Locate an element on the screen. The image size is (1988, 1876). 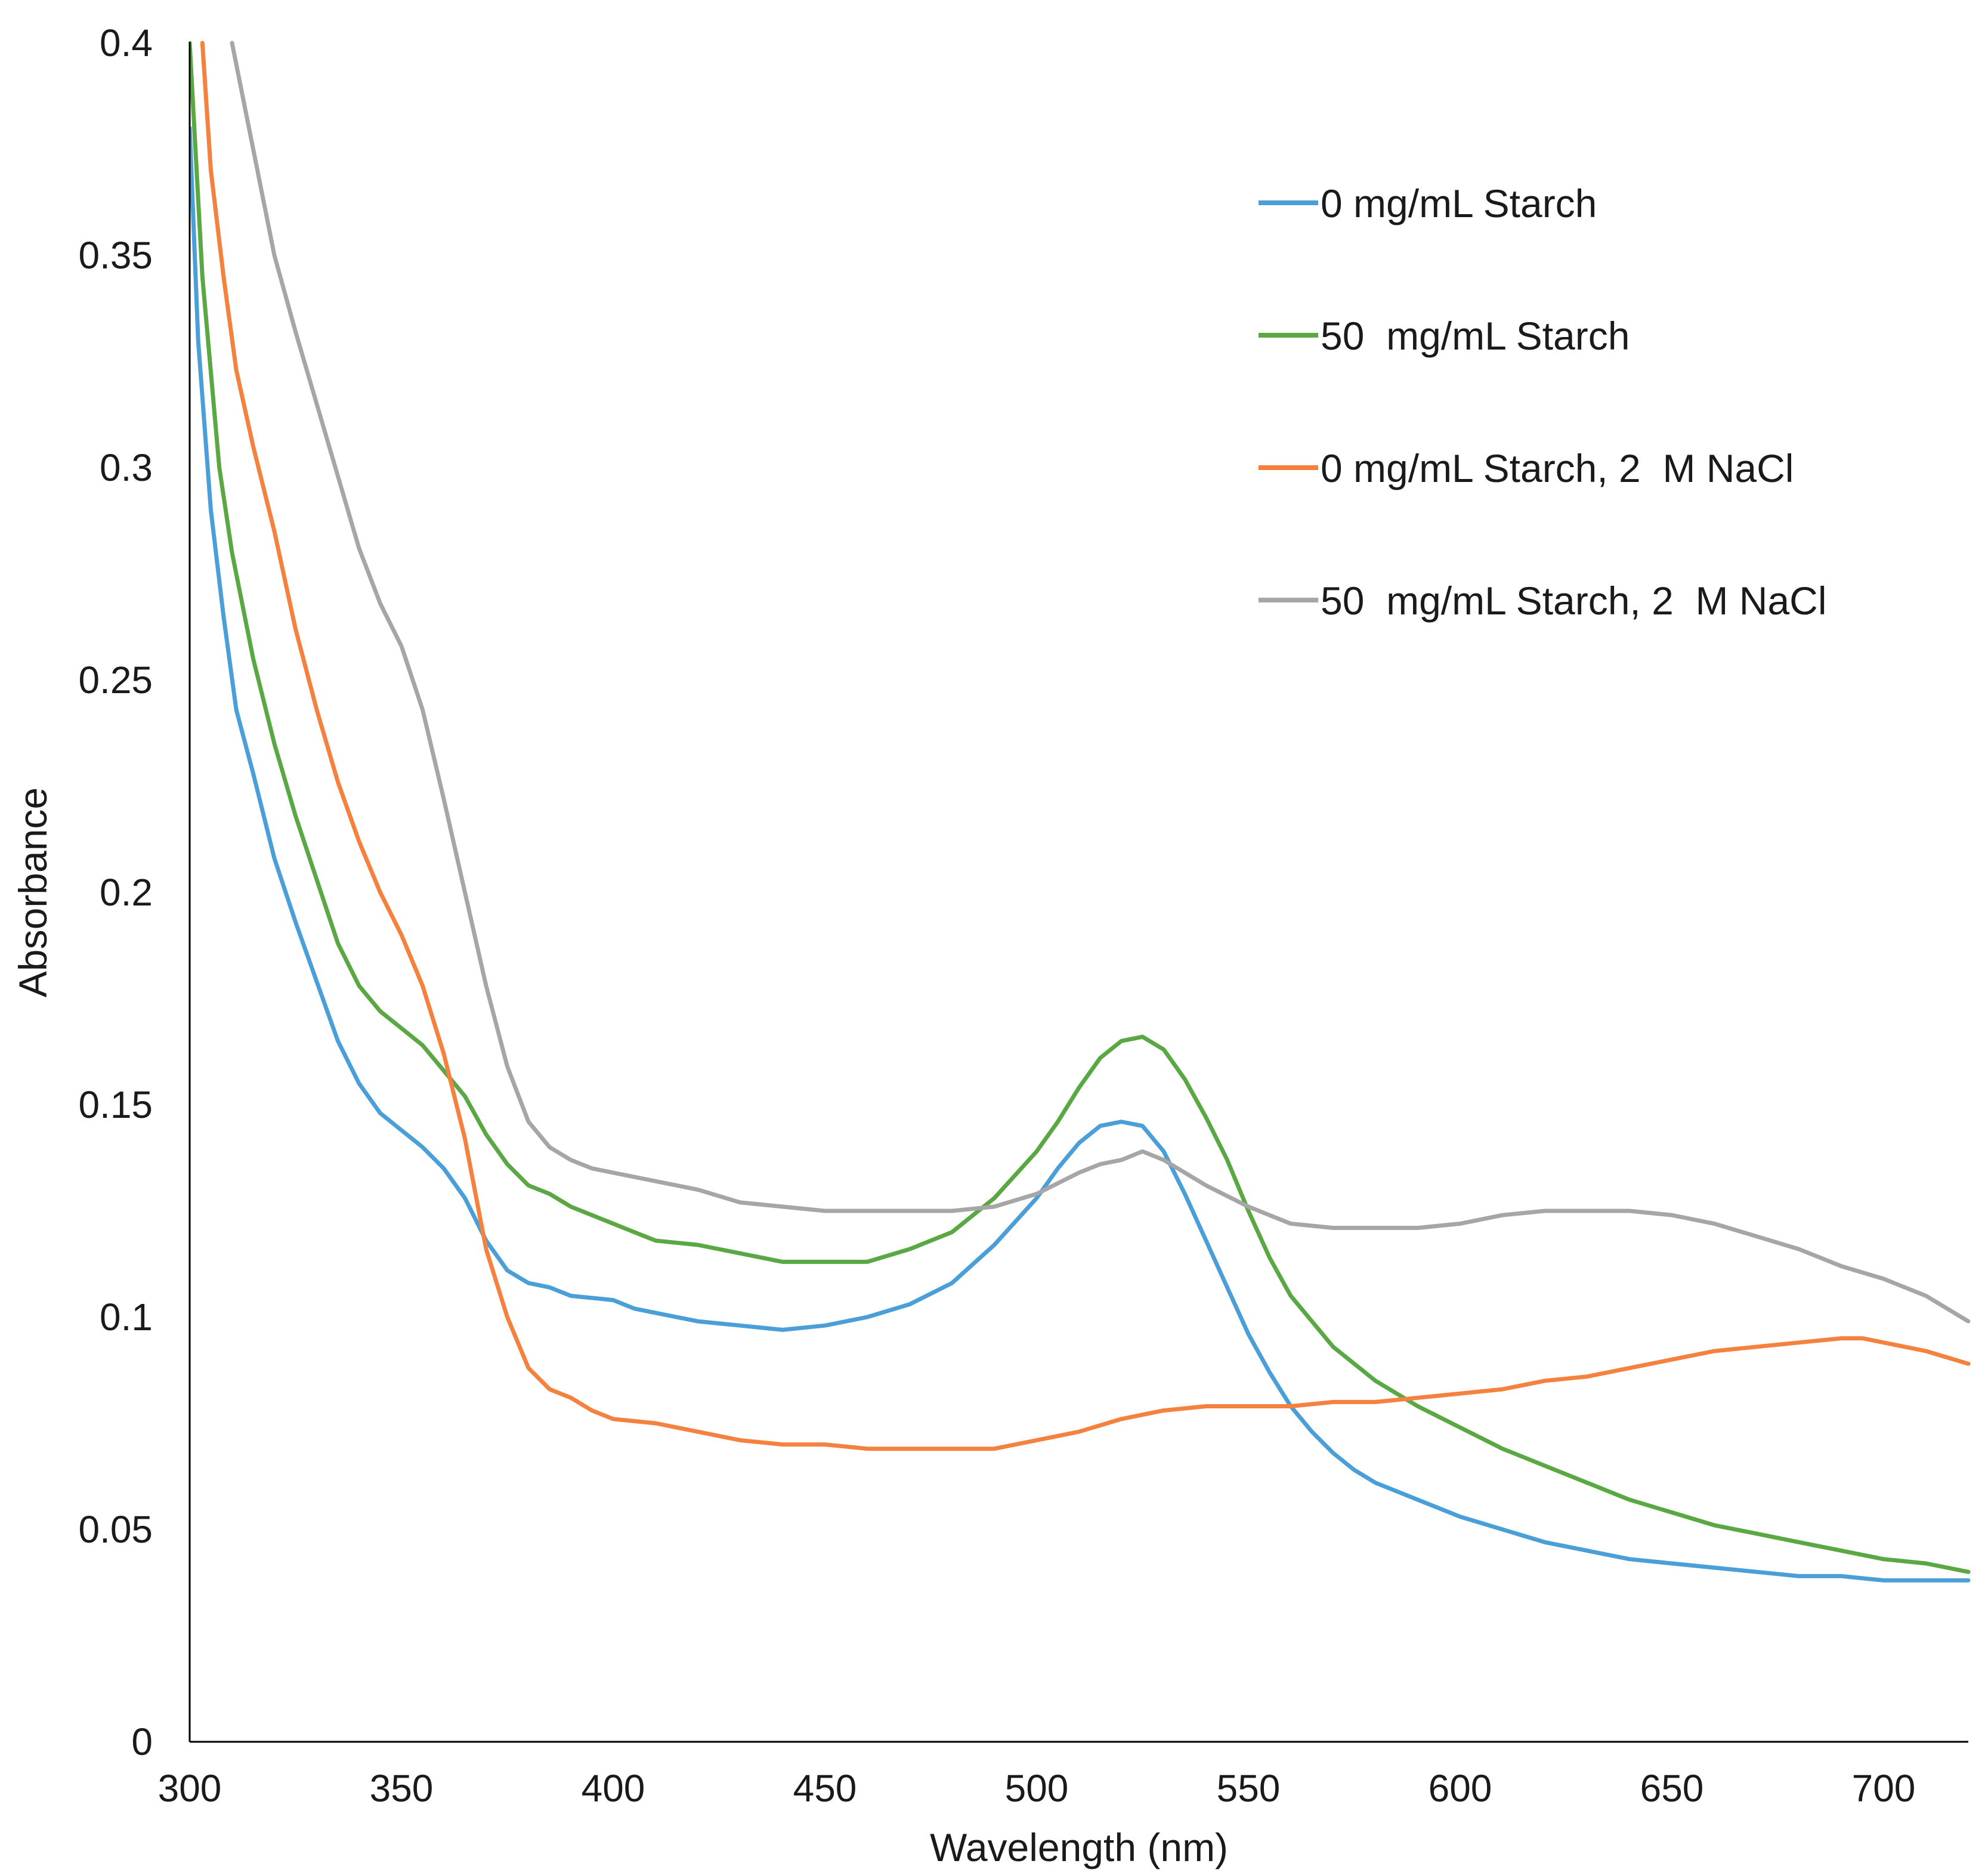
y-tick-label: 0.4 is located at coordinates (126, 42).